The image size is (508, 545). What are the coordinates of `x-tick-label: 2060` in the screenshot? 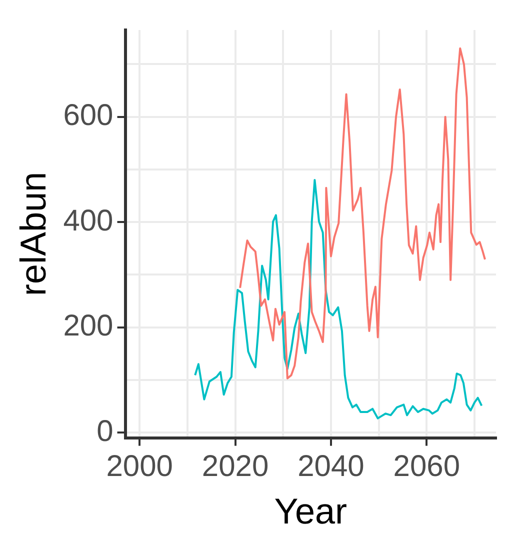 It's located at (426, 467).